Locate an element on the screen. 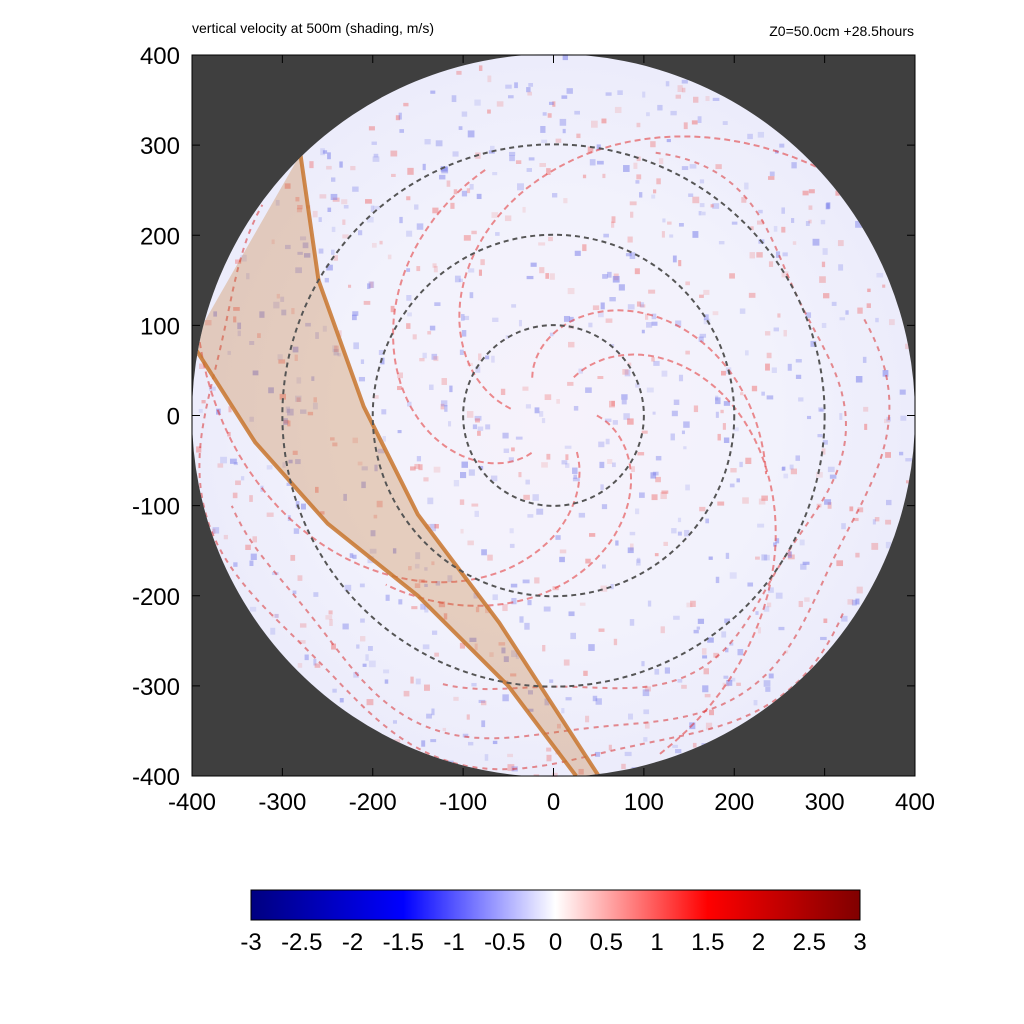 This screenshot has width=1024, height=1024. colorbar-tick-label: 2.5 is located at coordinates (809, 942).